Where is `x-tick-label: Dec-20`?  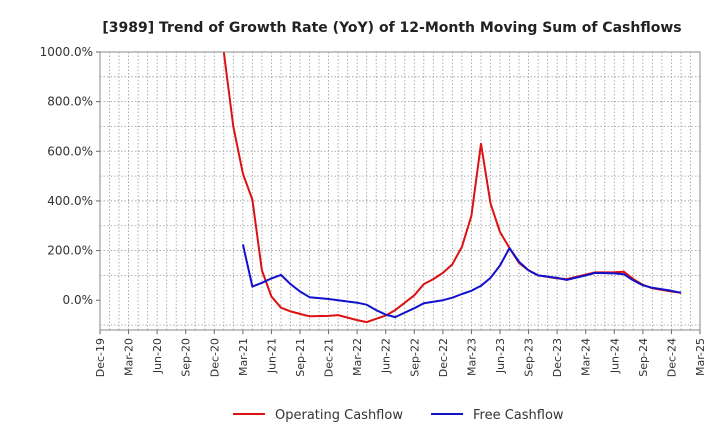
x-tick-label: Dec-20 is located at coordinates (214, 357).